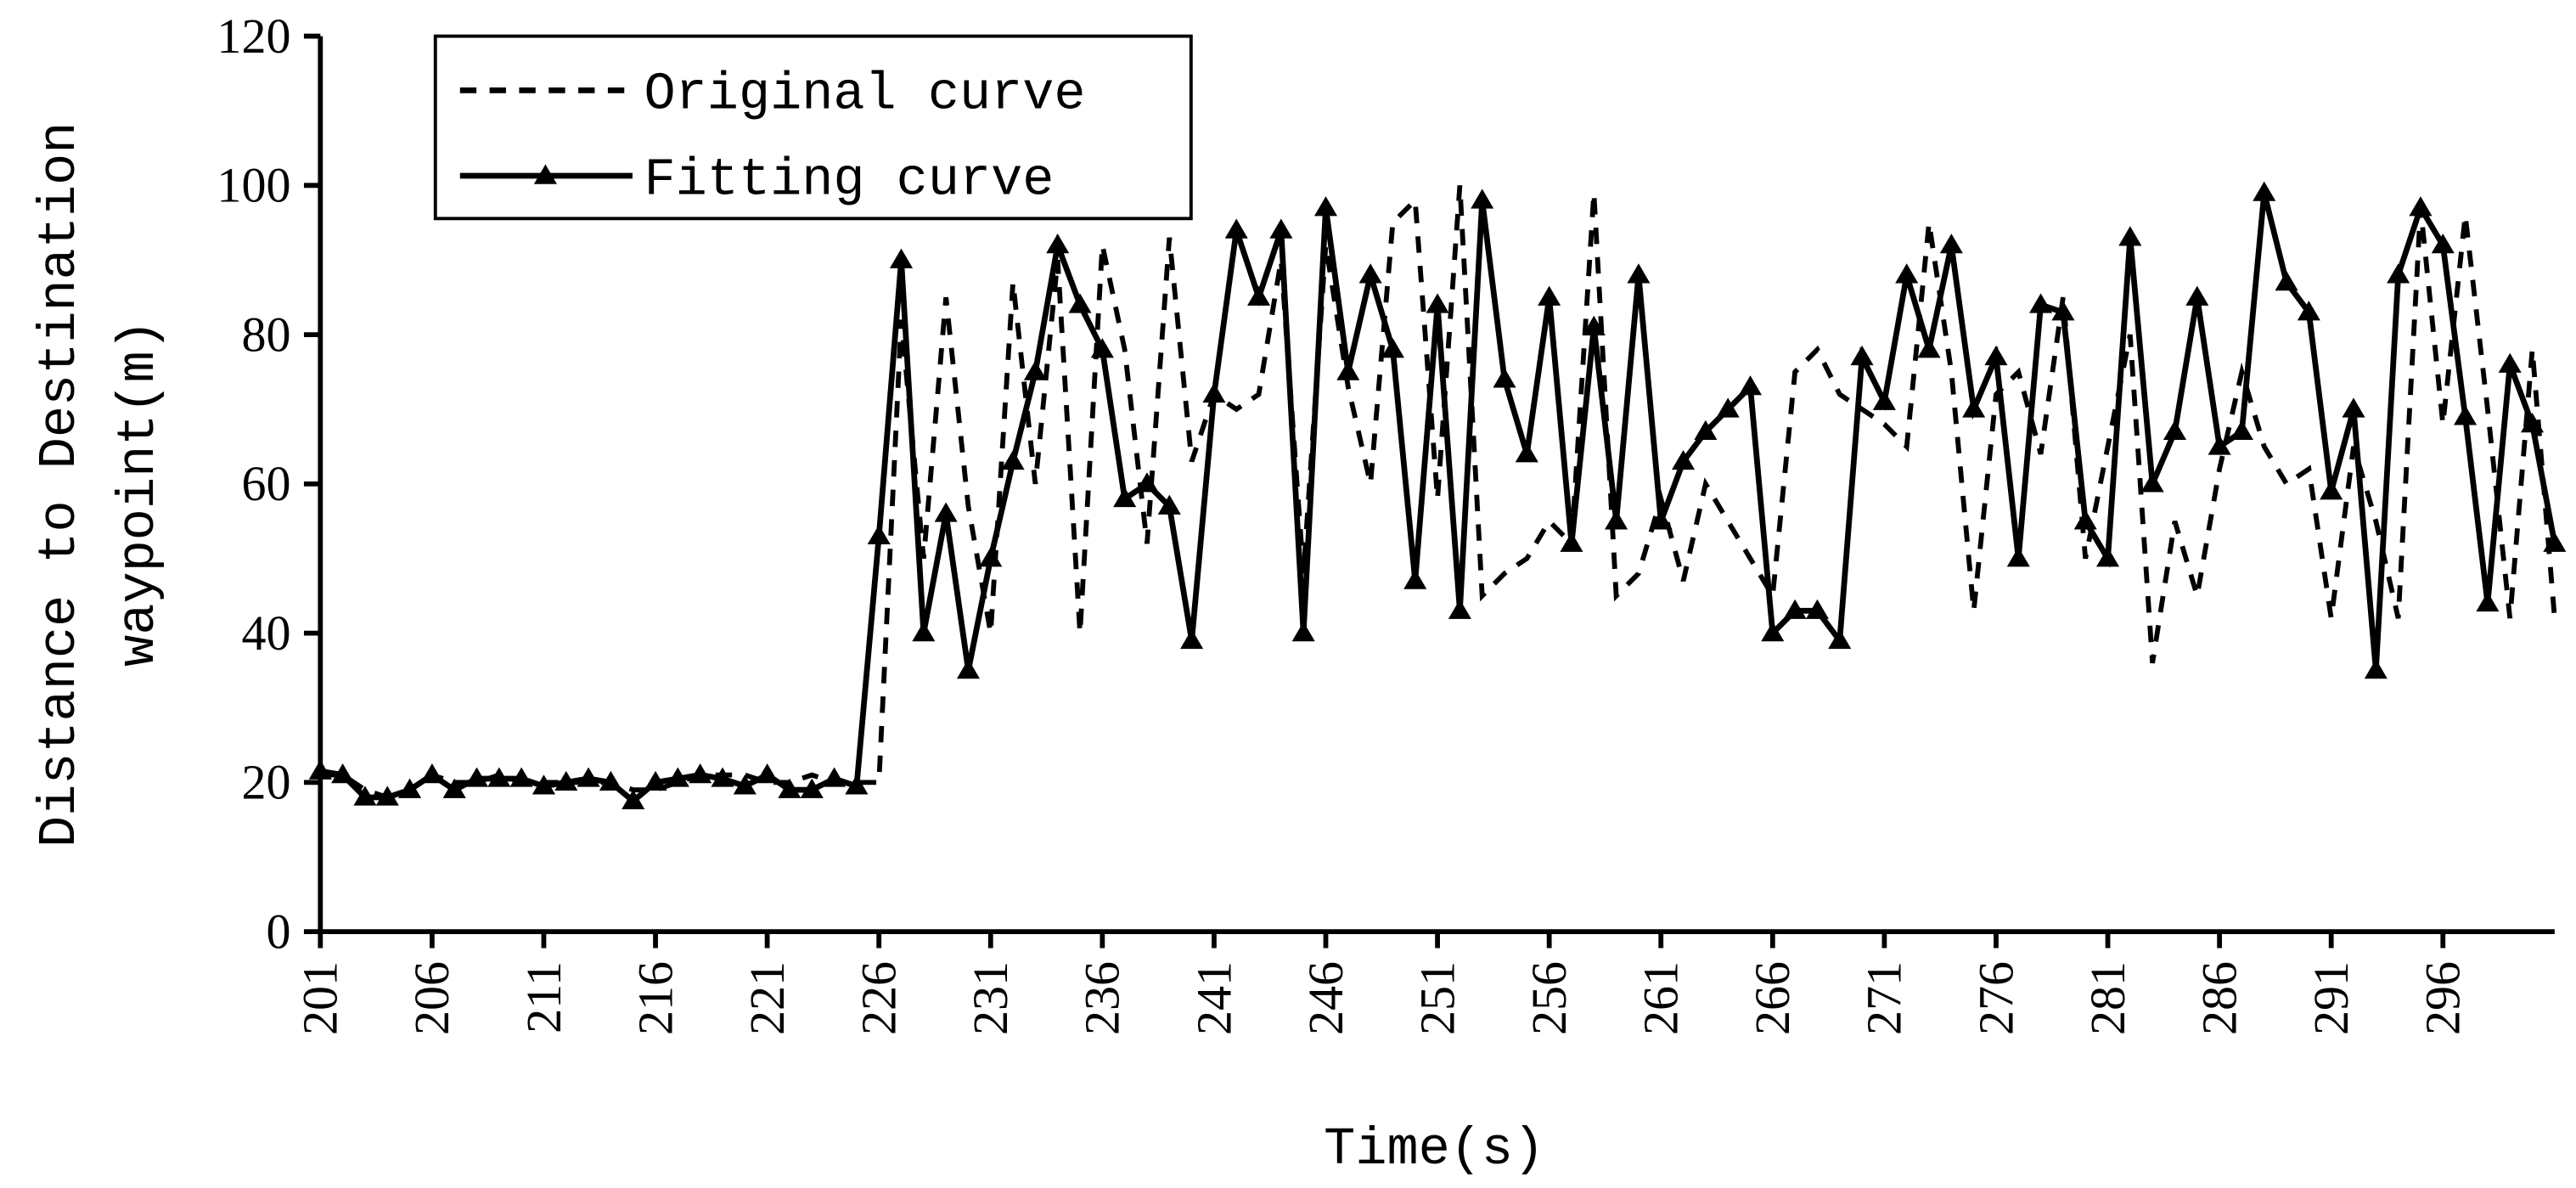 The height and width of the screenshot is (1188, 2576). I want to click on x-tick-label: 286, so click(2219, 998).